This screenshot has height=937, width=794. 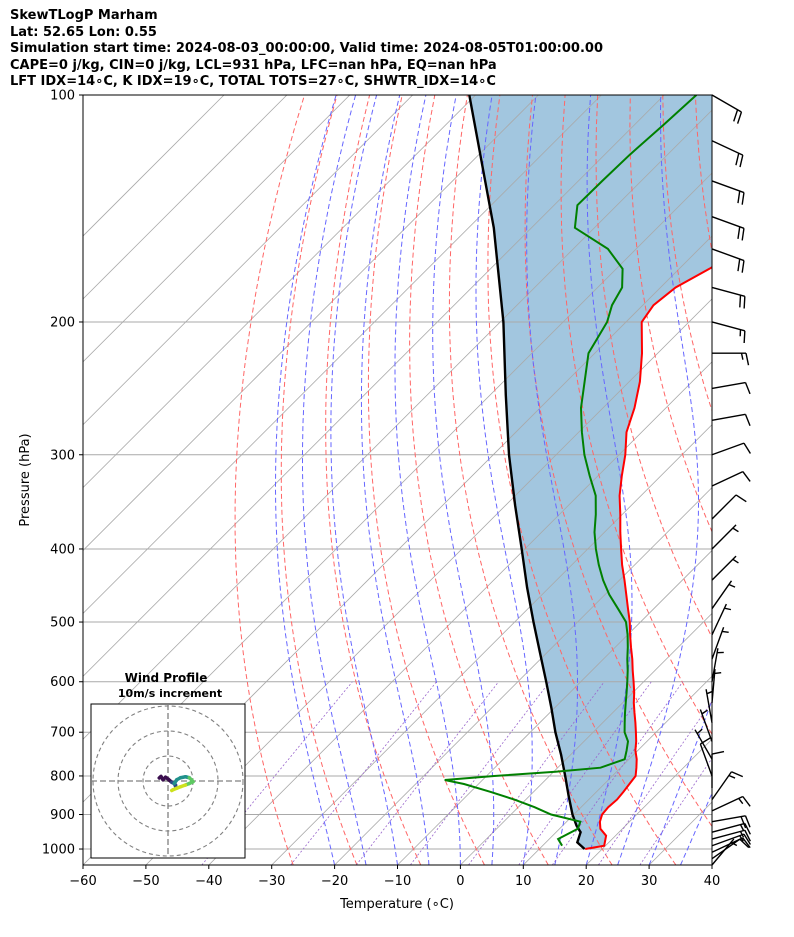 What do you see at coordinates (62, 455) in the screenshot?
I see `y-tick-label: 300` at bounding box center [62, 455].